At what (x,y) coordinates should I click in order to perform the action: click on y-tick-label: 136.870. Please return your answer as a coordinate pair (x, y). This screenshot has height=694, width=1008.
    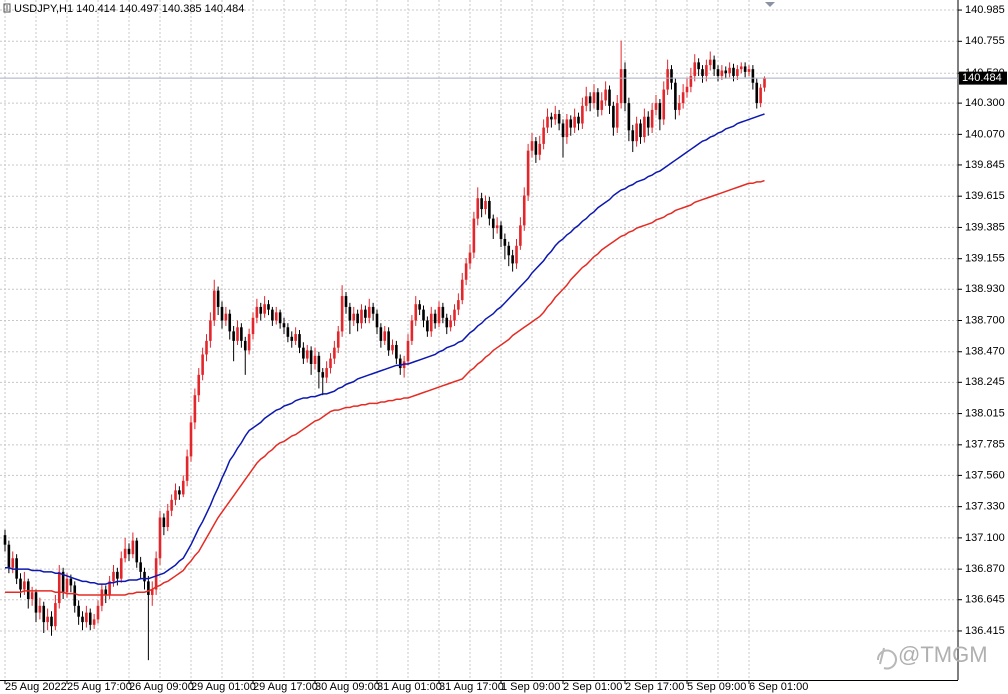
    Looking at the image, I should click on (985, 569).